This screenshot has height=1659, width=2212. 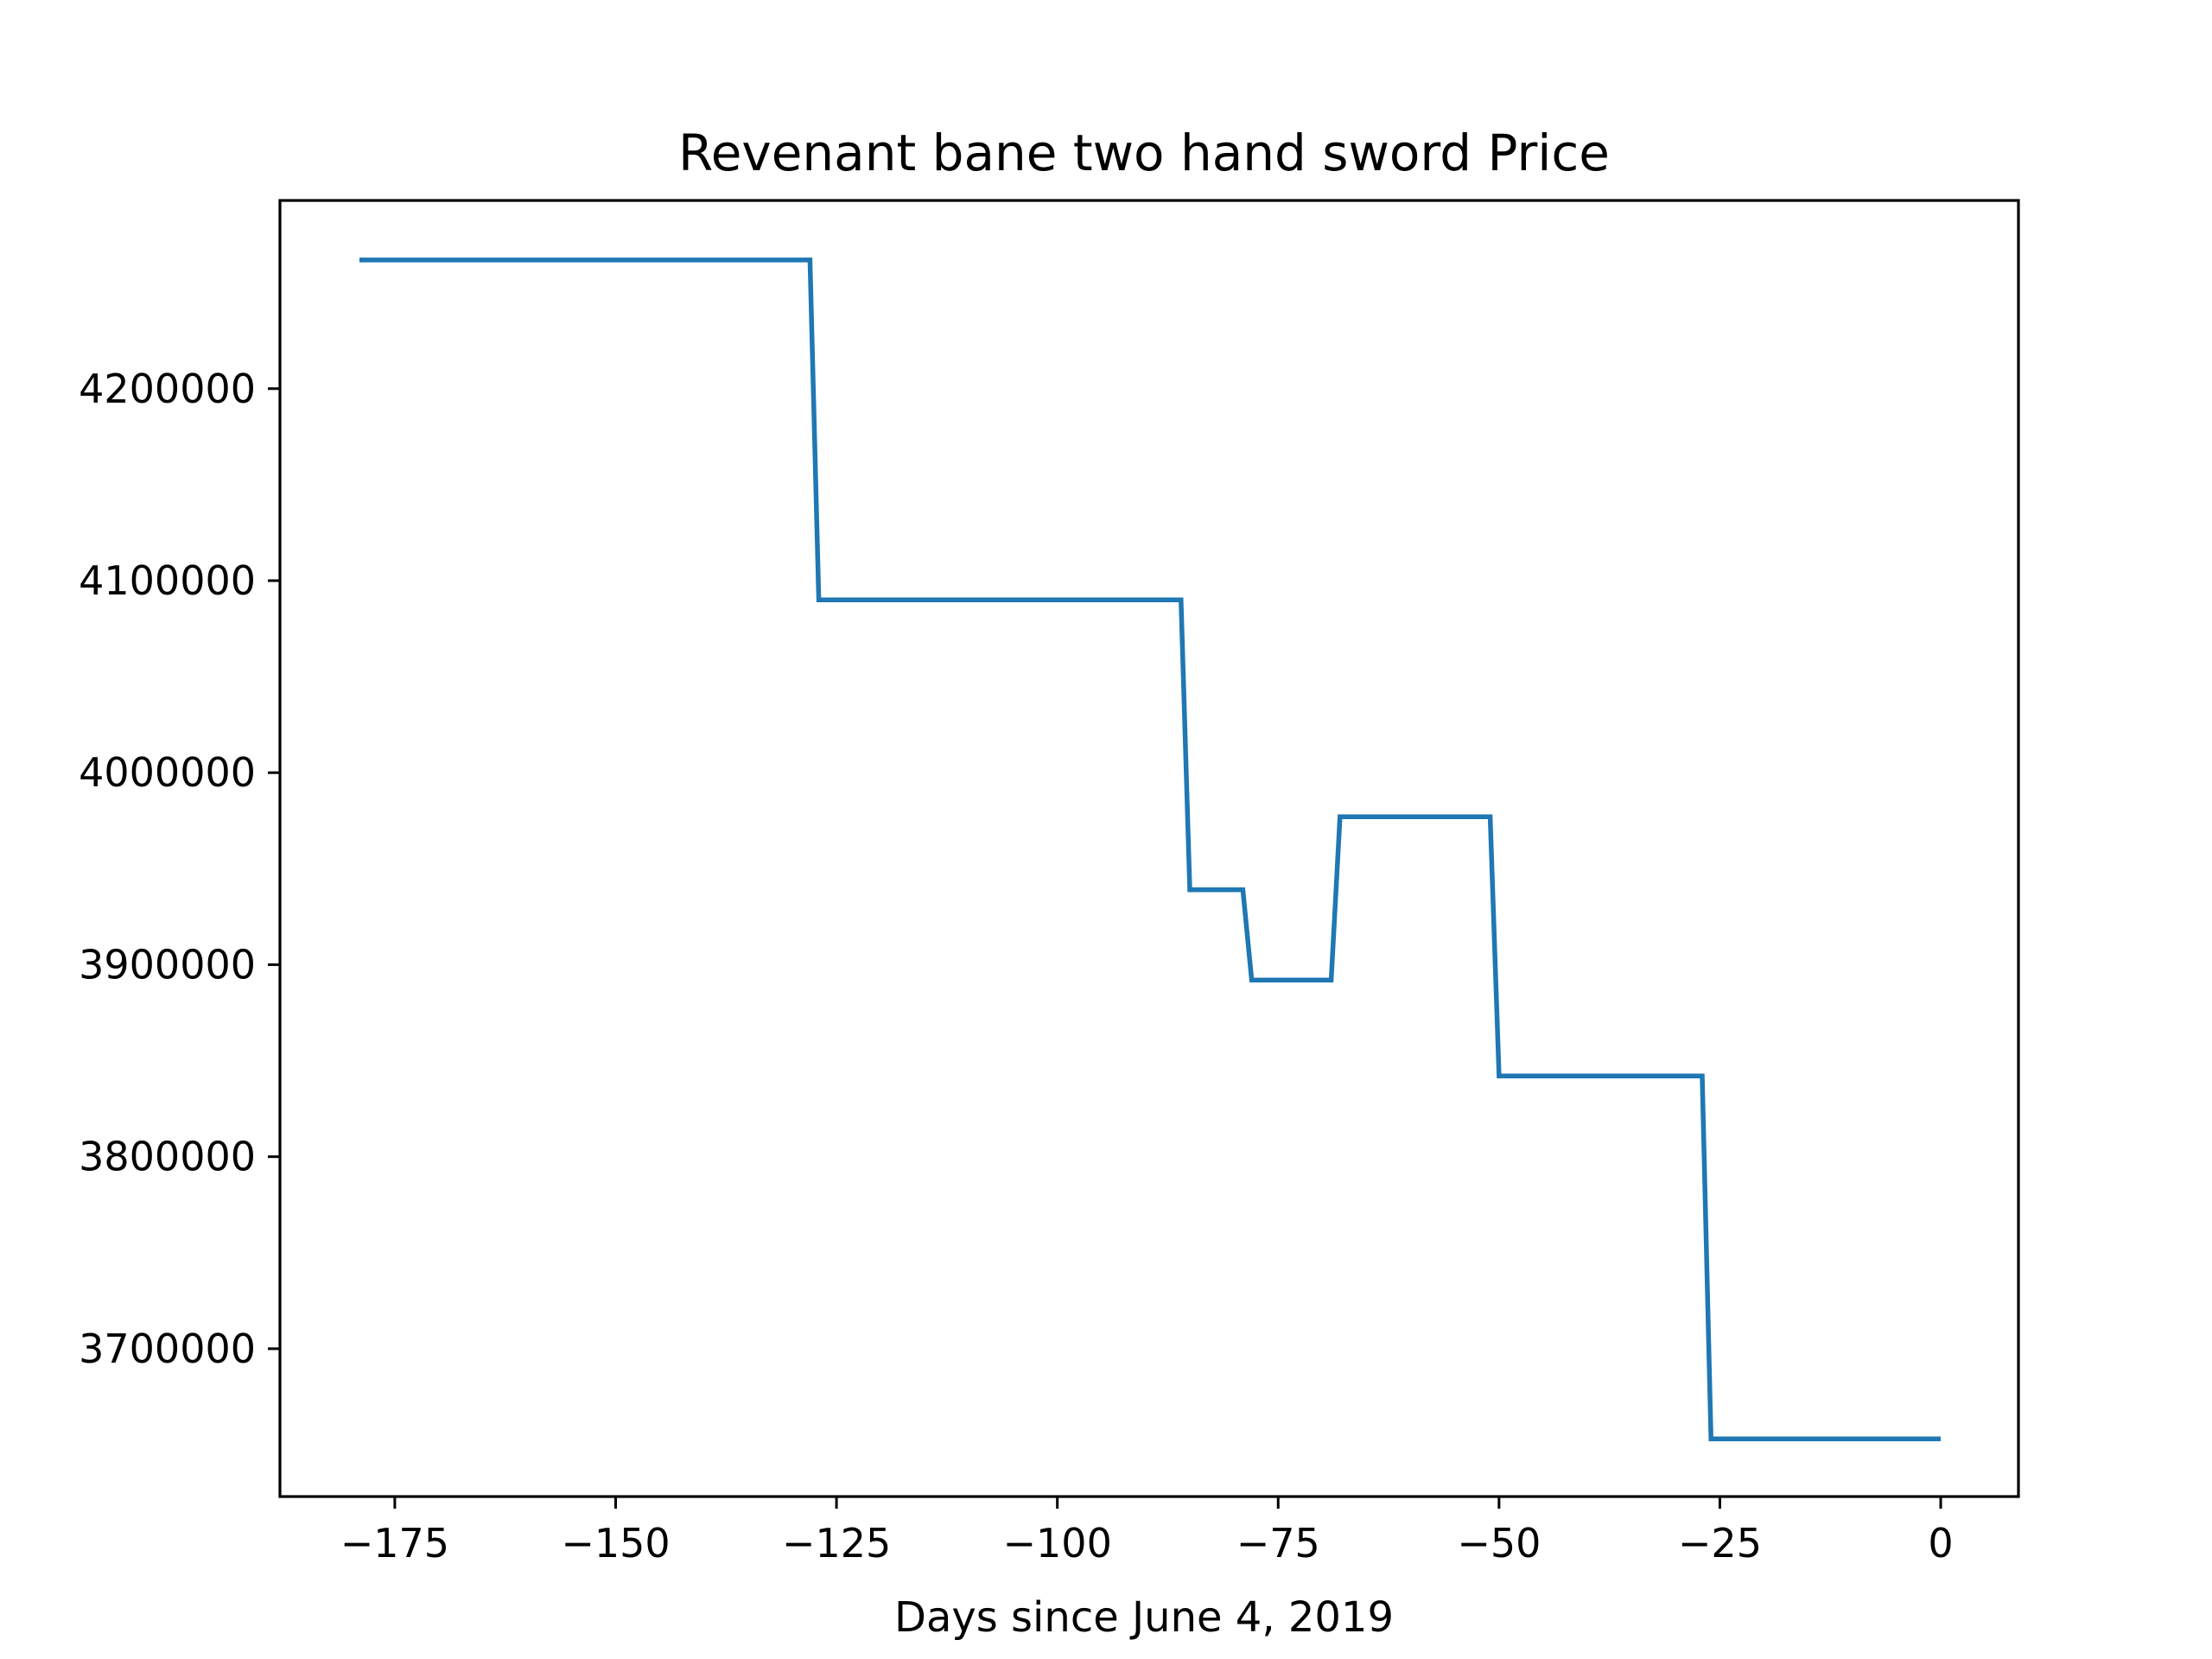 I want to click on x-tick-label: −50, so click(x=1499, y=1543).